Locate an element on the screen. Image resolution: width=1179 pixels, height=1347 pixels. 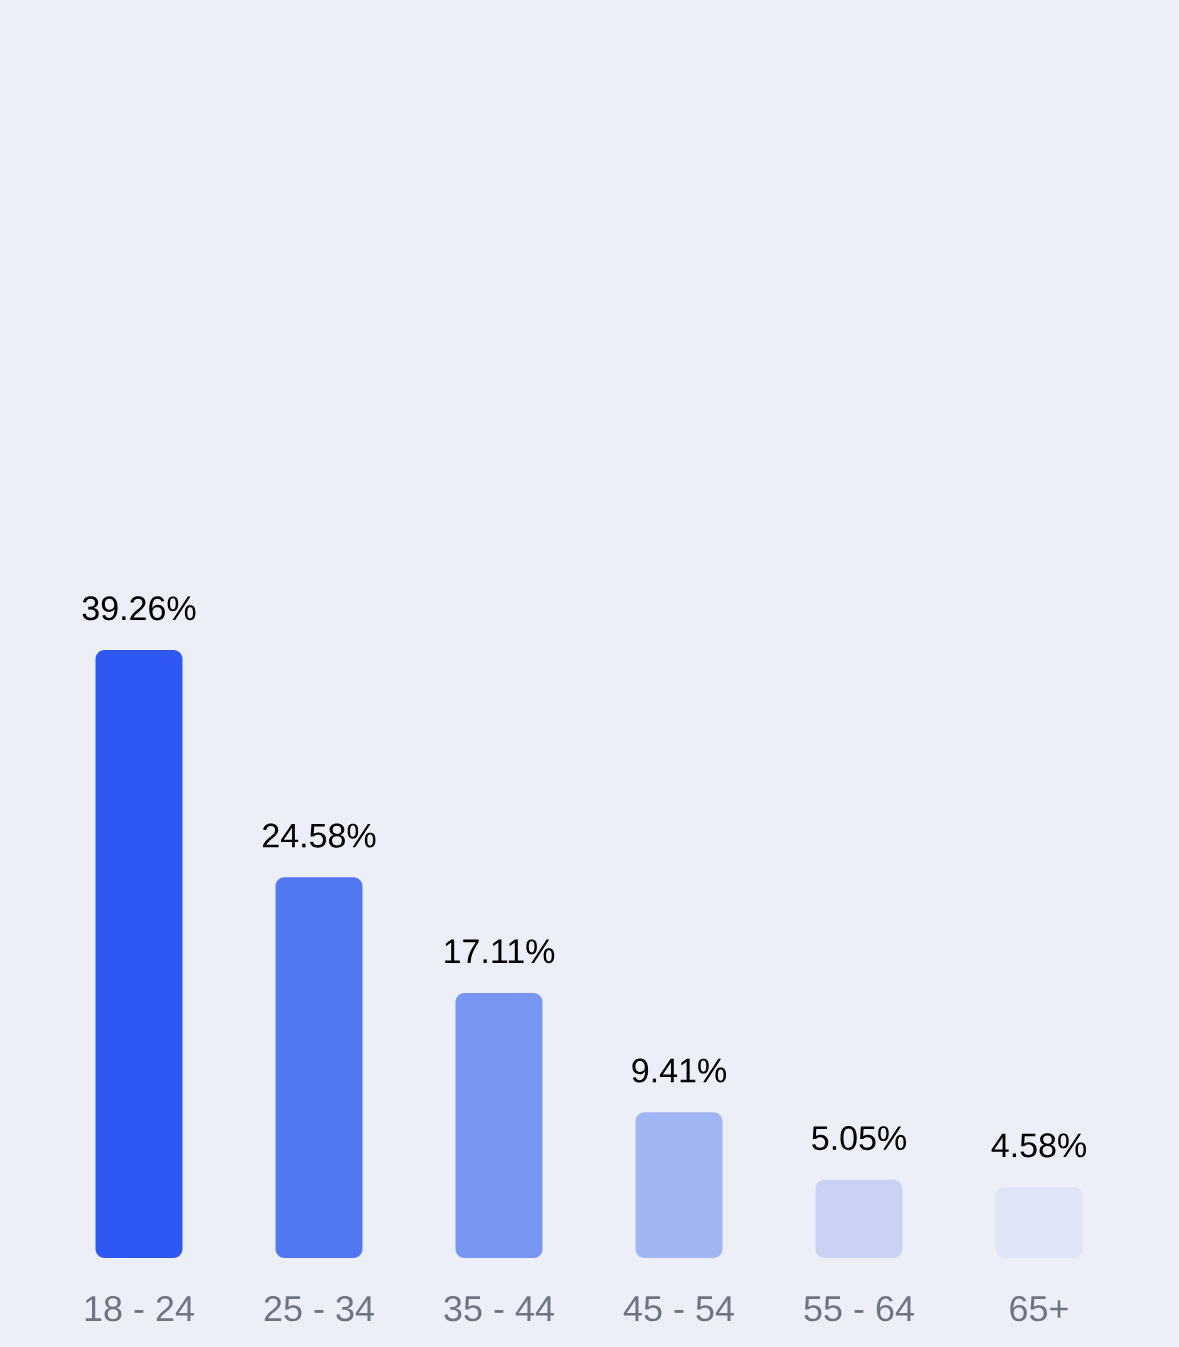
data-label: 39.26% is located at coordinates (139, 608).